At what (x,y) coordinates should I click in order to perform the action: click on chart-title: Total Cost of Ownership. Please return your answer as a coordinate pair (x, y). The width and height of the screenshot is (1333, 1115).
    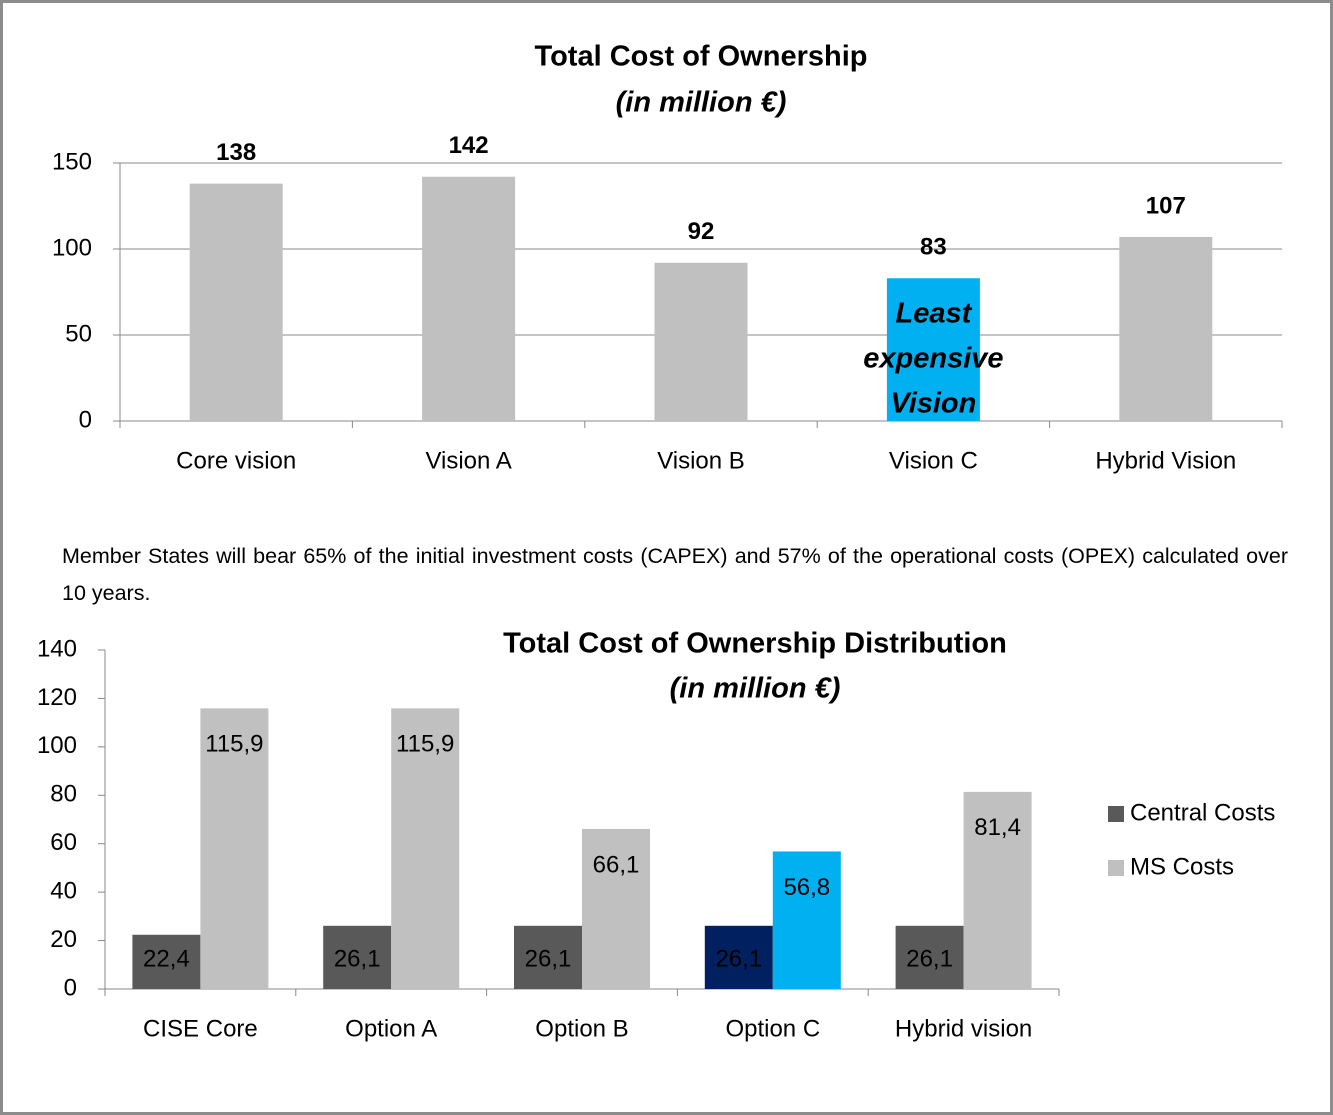
    Looking at the image, I should click on (701, 57).